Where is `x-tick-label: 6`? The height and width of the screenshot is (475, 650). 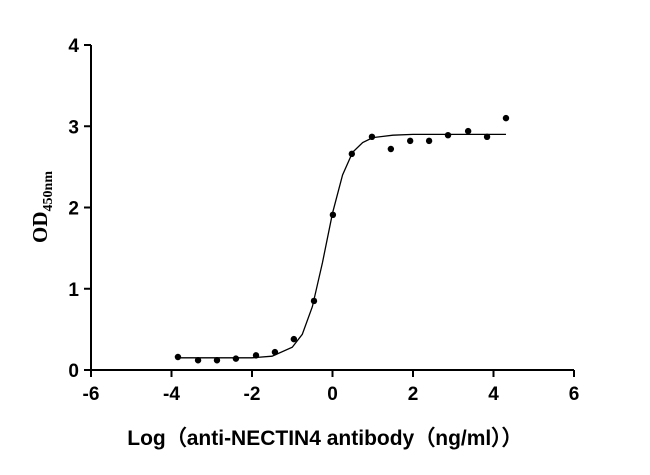 x-tick-label: 6 is located at coordinates (574, 394).